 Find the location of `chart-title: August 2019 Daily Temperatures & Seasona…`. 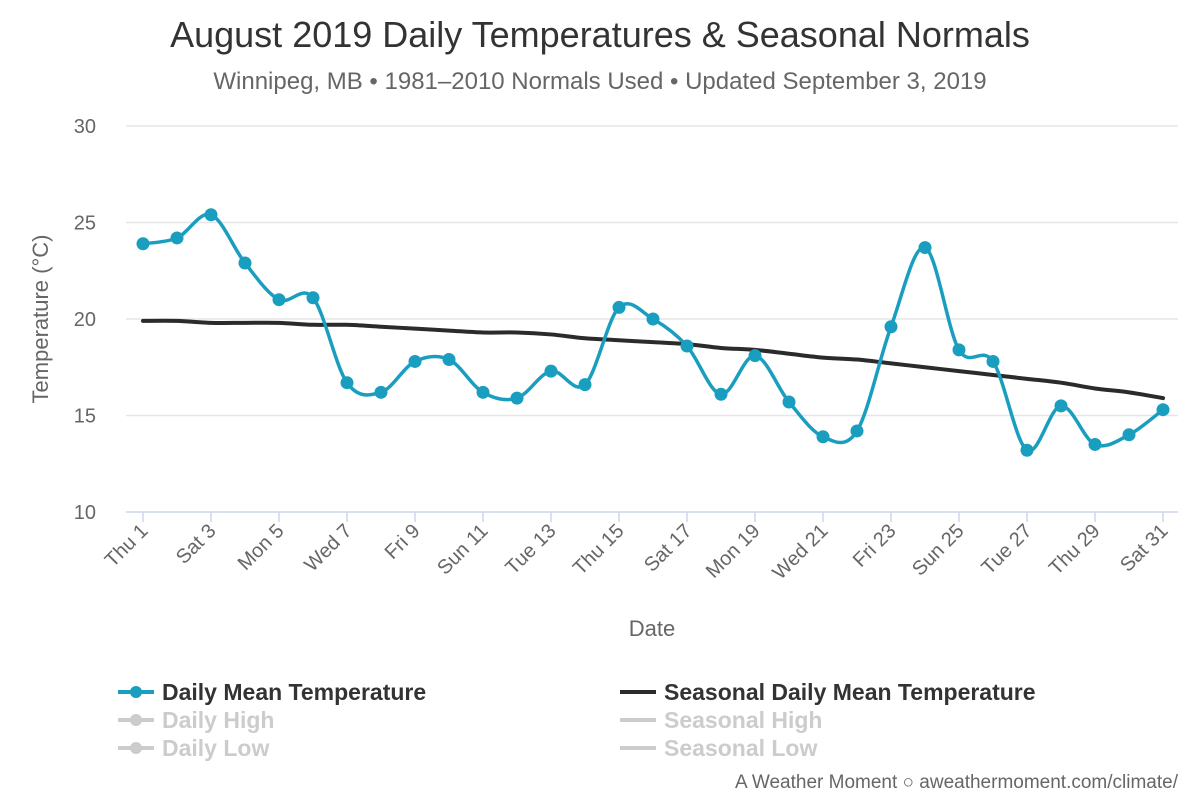

chart-title: August 2019 Daily Temperatures & Seasona… is located at coordinates (600, 34).